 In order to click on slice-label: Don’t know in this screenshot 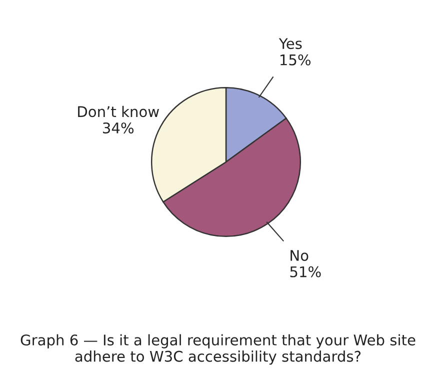, I will do `click(118, 112)`.